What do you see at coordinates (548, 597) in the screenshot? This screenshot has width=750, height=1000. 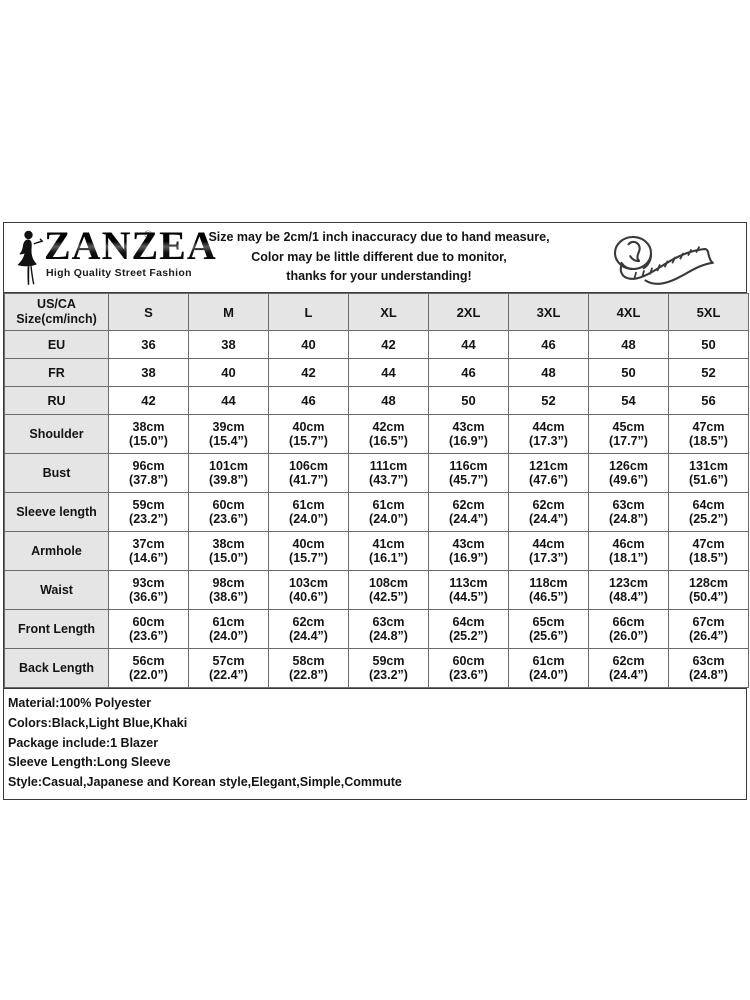 I see `value-inch: (46.5”)` at bounding box center [548, 597].